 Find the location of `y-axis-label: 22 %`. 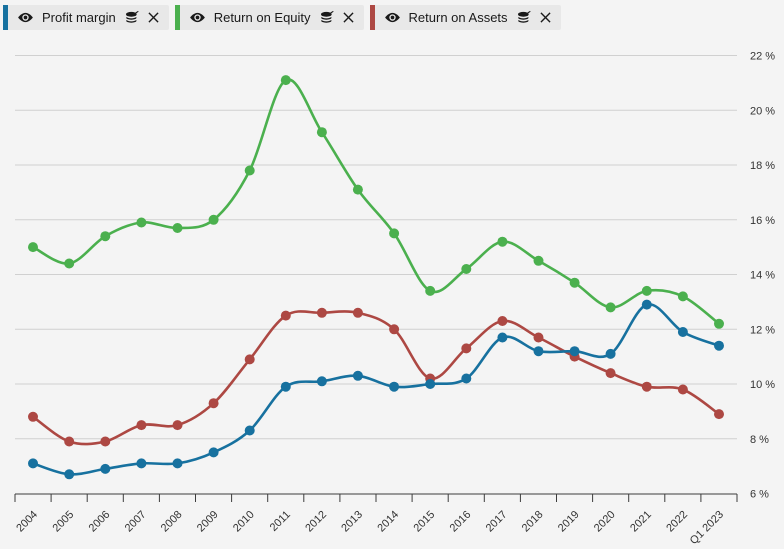

y-axis-label: 22 % is located at coordinates (762, 57).